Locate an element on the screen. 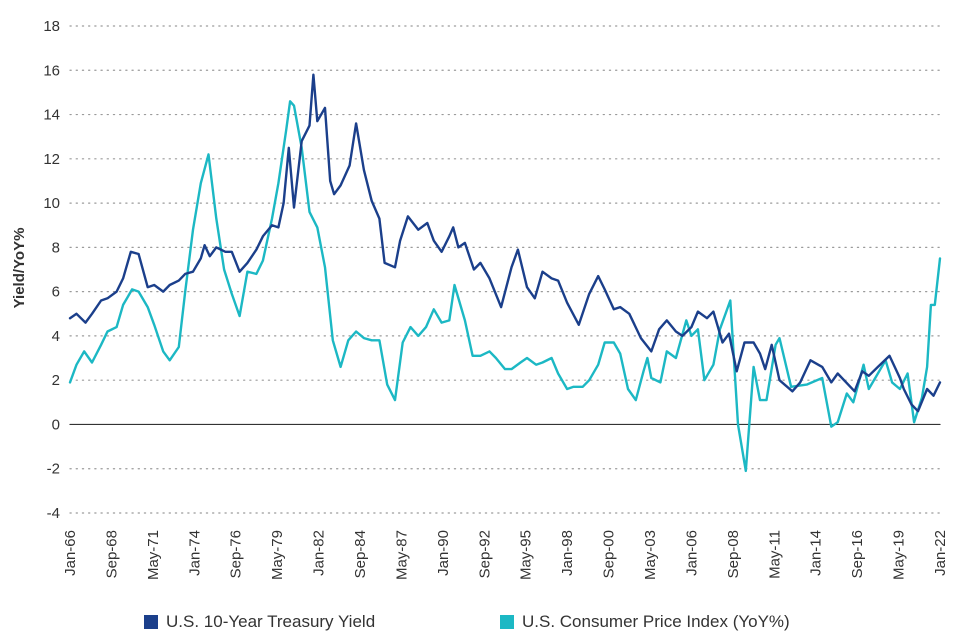  x-tick-label: May-19 is located at coordinates (899, 555).